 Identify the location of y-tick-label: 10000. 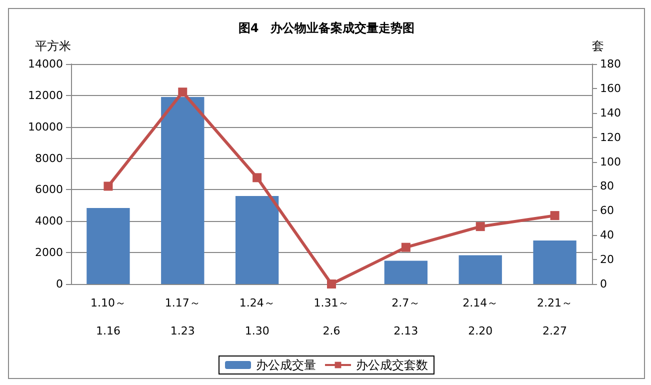
(45, 127).